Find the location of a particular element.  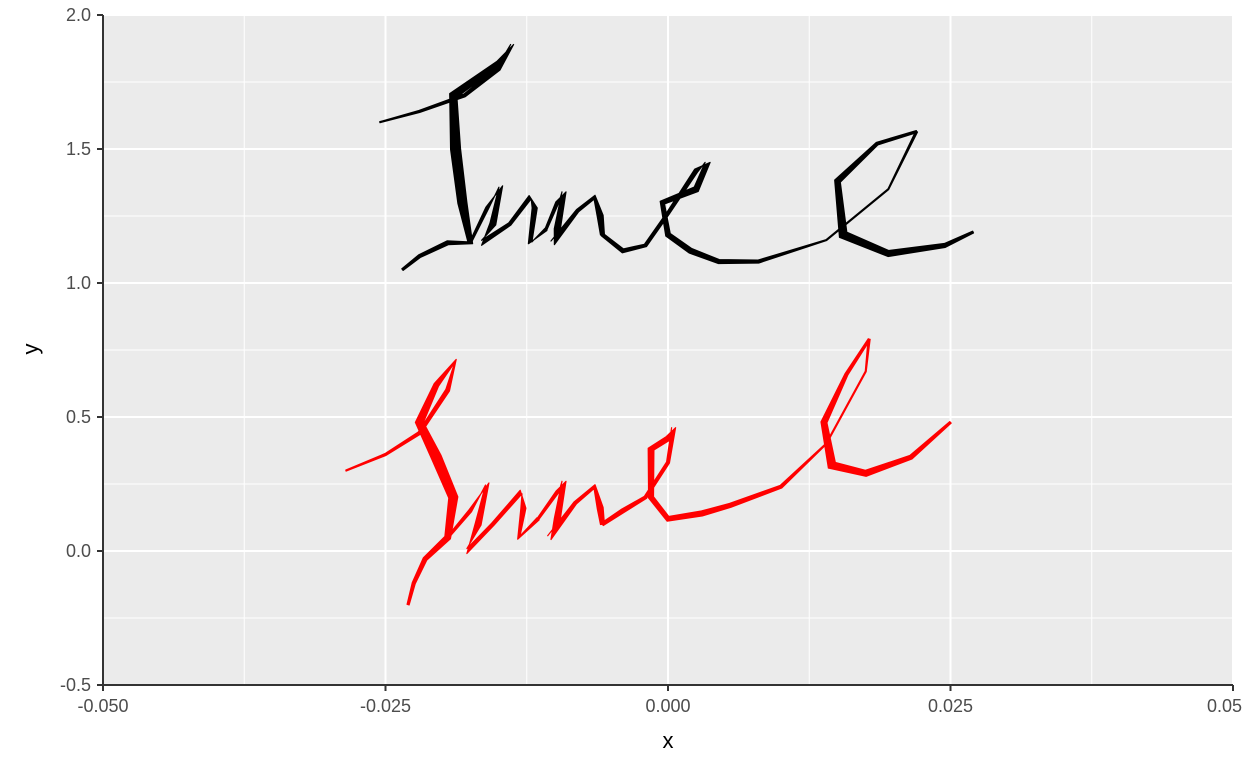

y-tick-label: 0.0 is located at coordinates (78, 551).